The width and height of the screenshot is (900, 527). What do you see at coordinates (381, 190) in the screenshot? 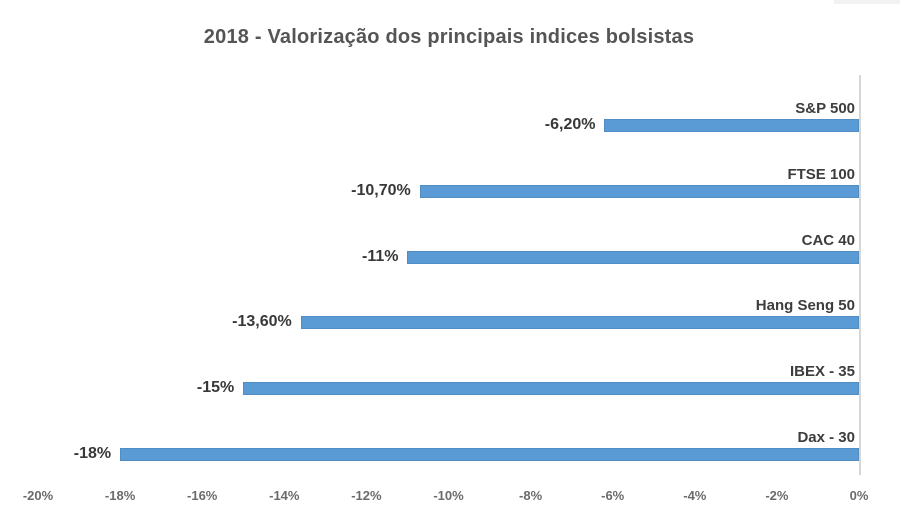
I see `bar-value-label: -10,70%` at bounding box center [381, 190].